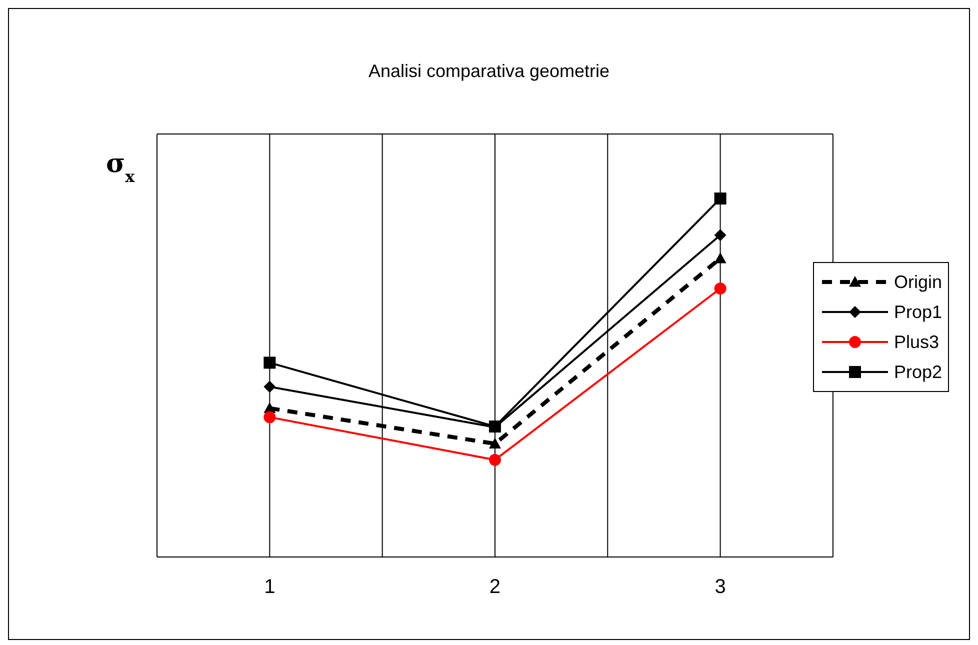  I want to click on x-tick-label: 1, so click(270, 587).